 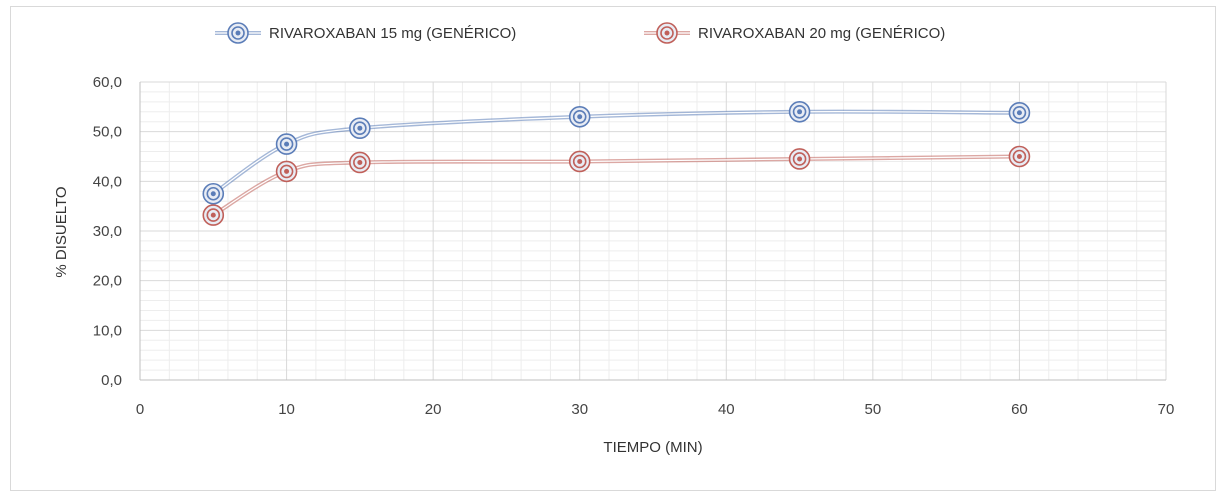 What do you see at coordinates (286, 409) in the screenshot?
I see `x-tick-label: 10` at bounding box center [286, 409].